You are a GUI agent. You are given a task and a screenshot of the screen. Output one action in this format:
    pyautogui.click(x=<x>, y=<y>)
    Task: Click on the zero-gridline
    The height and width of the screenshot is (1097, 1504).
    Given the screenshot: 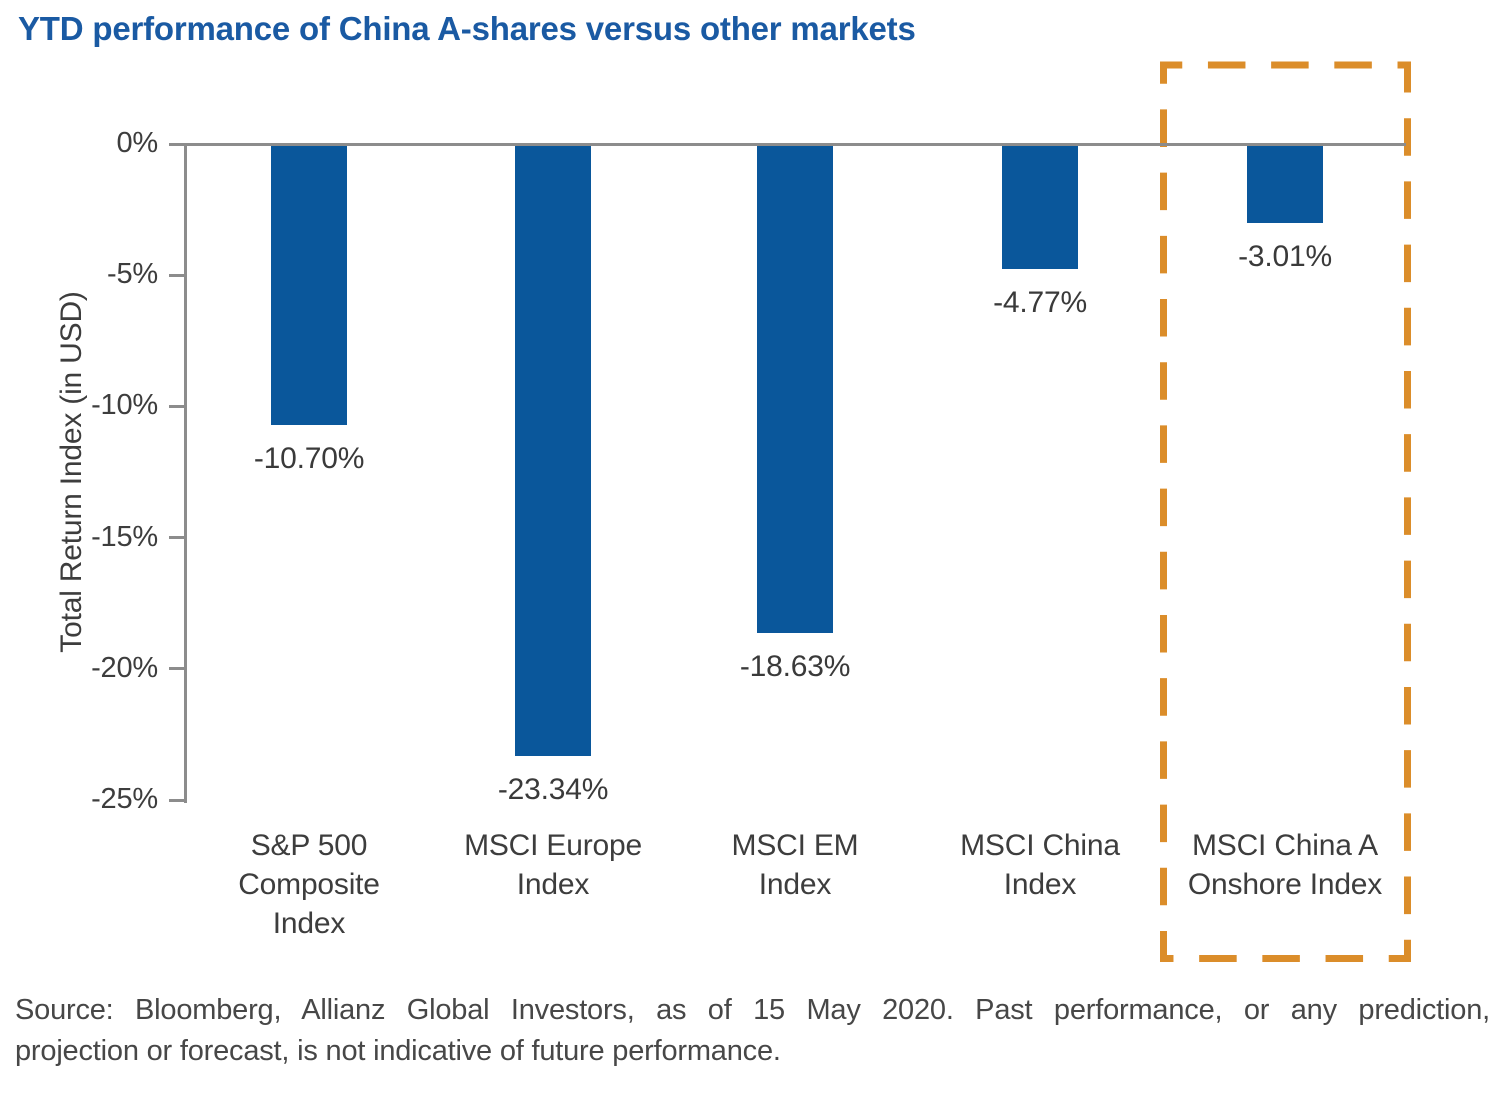 What is the action you would take?
    pyautogui.click(x=787, y=144)
    